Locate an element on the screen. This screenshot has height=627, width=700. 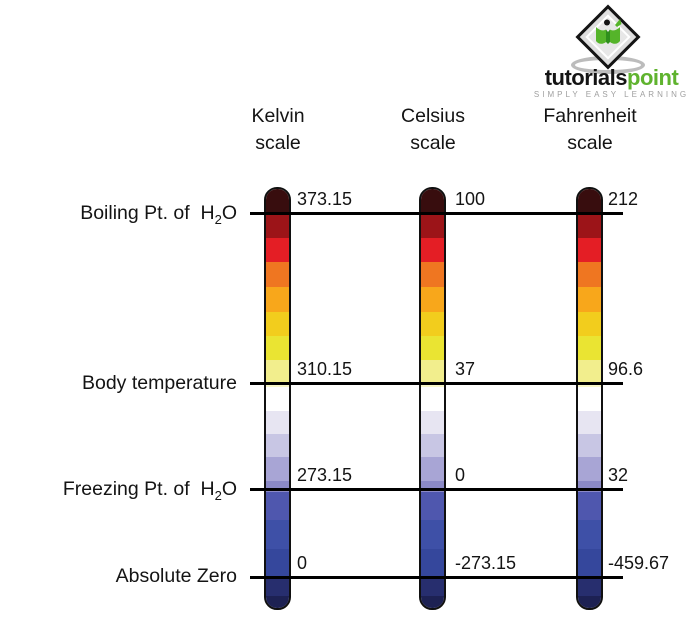
label-boiling-point: Boiling Pt. of H2O is located at coordinates (158, 214).